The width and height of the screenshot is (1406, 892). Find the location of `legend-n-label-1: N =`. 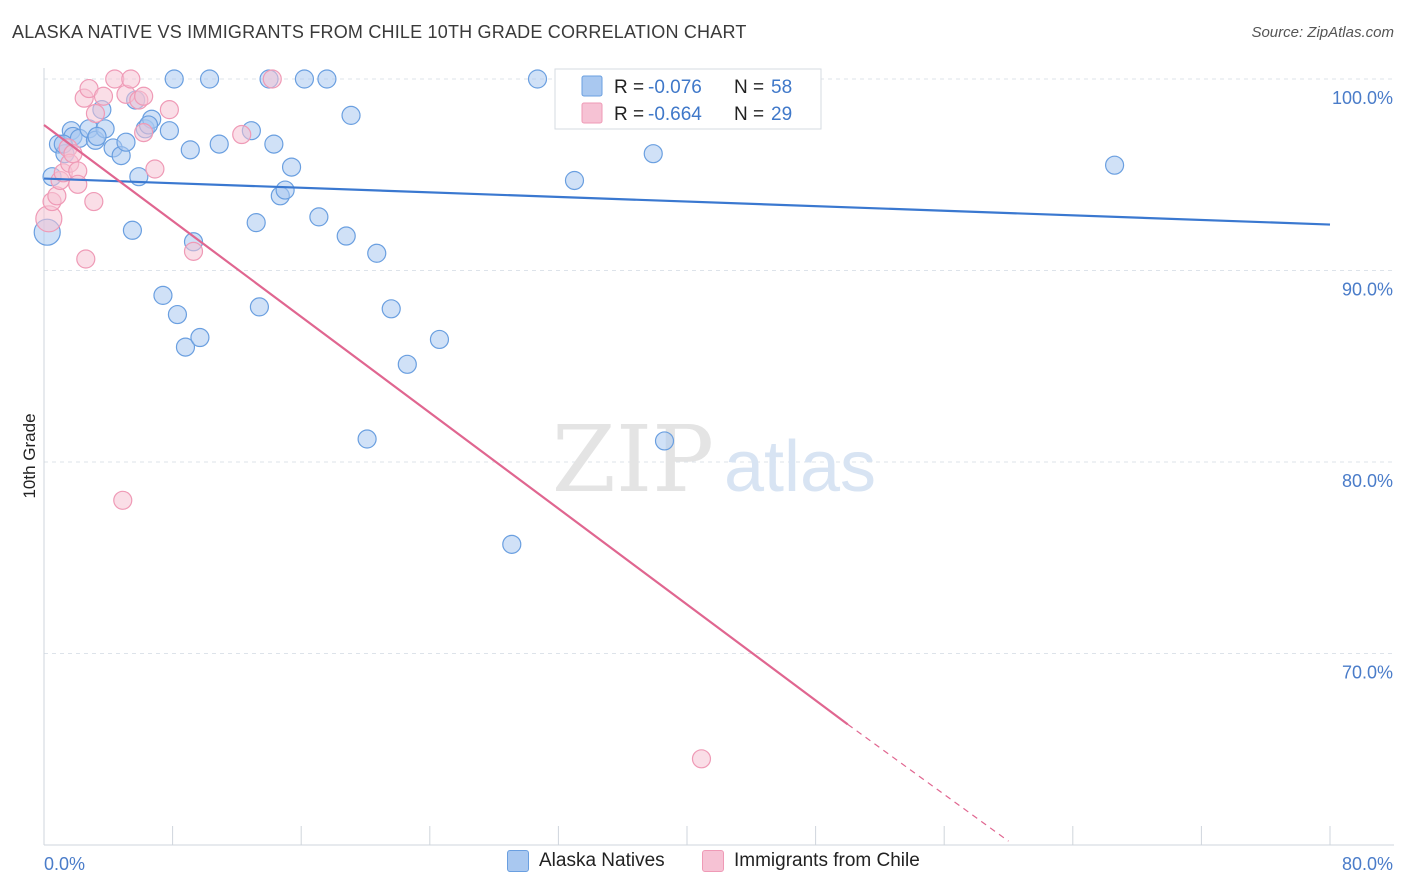

legend-n-label-1: N = is located at coordinates (749, 87).